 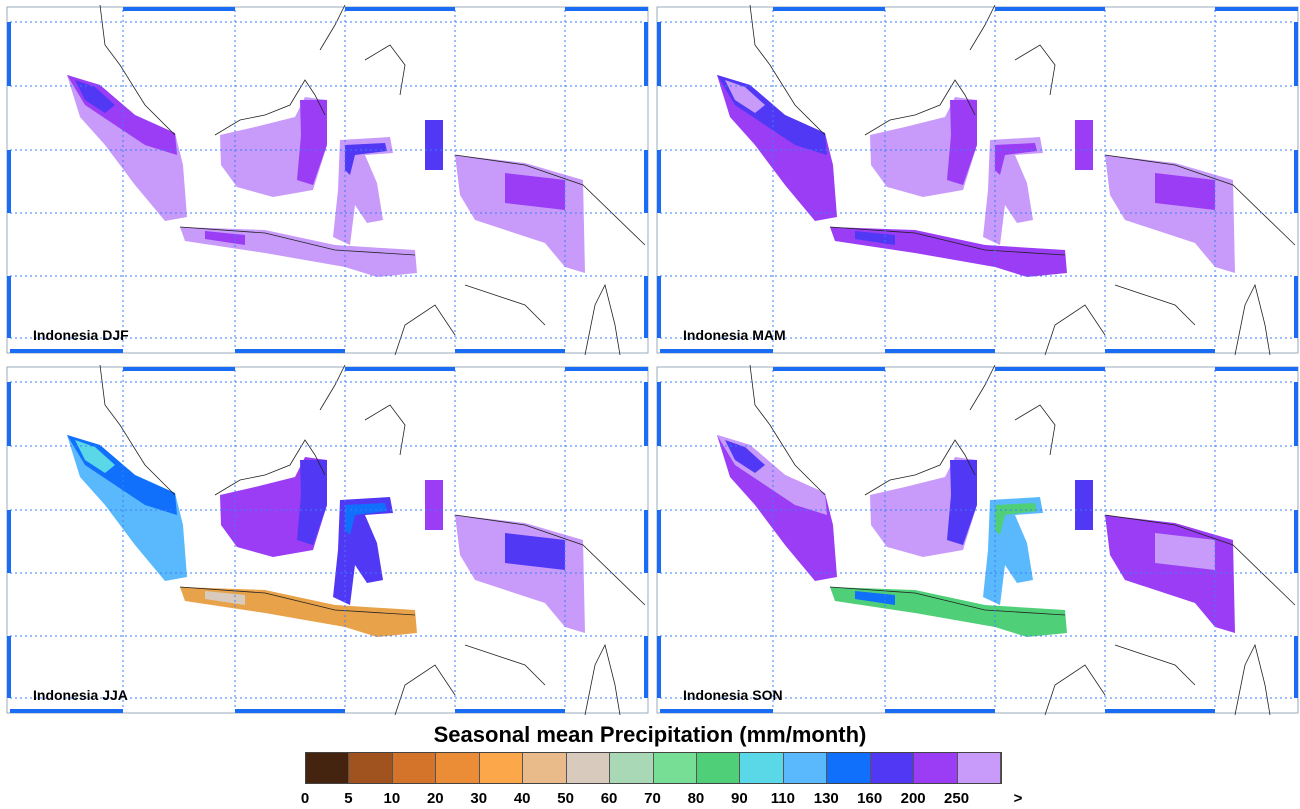 What do you see at coordinates (782, 798) in the screenshot?
I see `colorbar-tick-label: 110` at bounding box center [782, 798].